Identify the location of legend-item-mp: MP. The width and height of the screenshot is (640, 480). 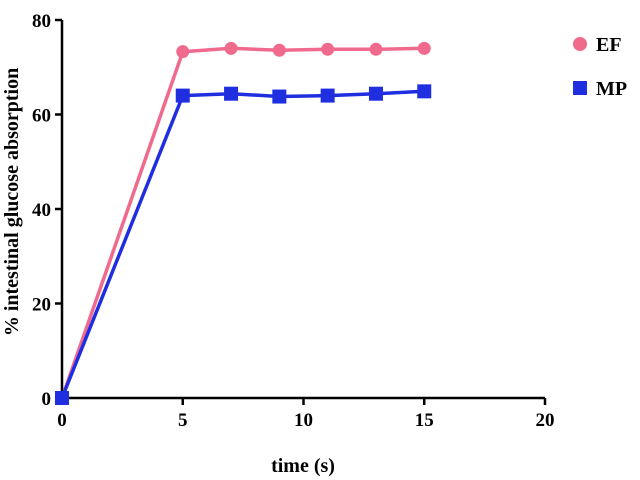
(600, 89).